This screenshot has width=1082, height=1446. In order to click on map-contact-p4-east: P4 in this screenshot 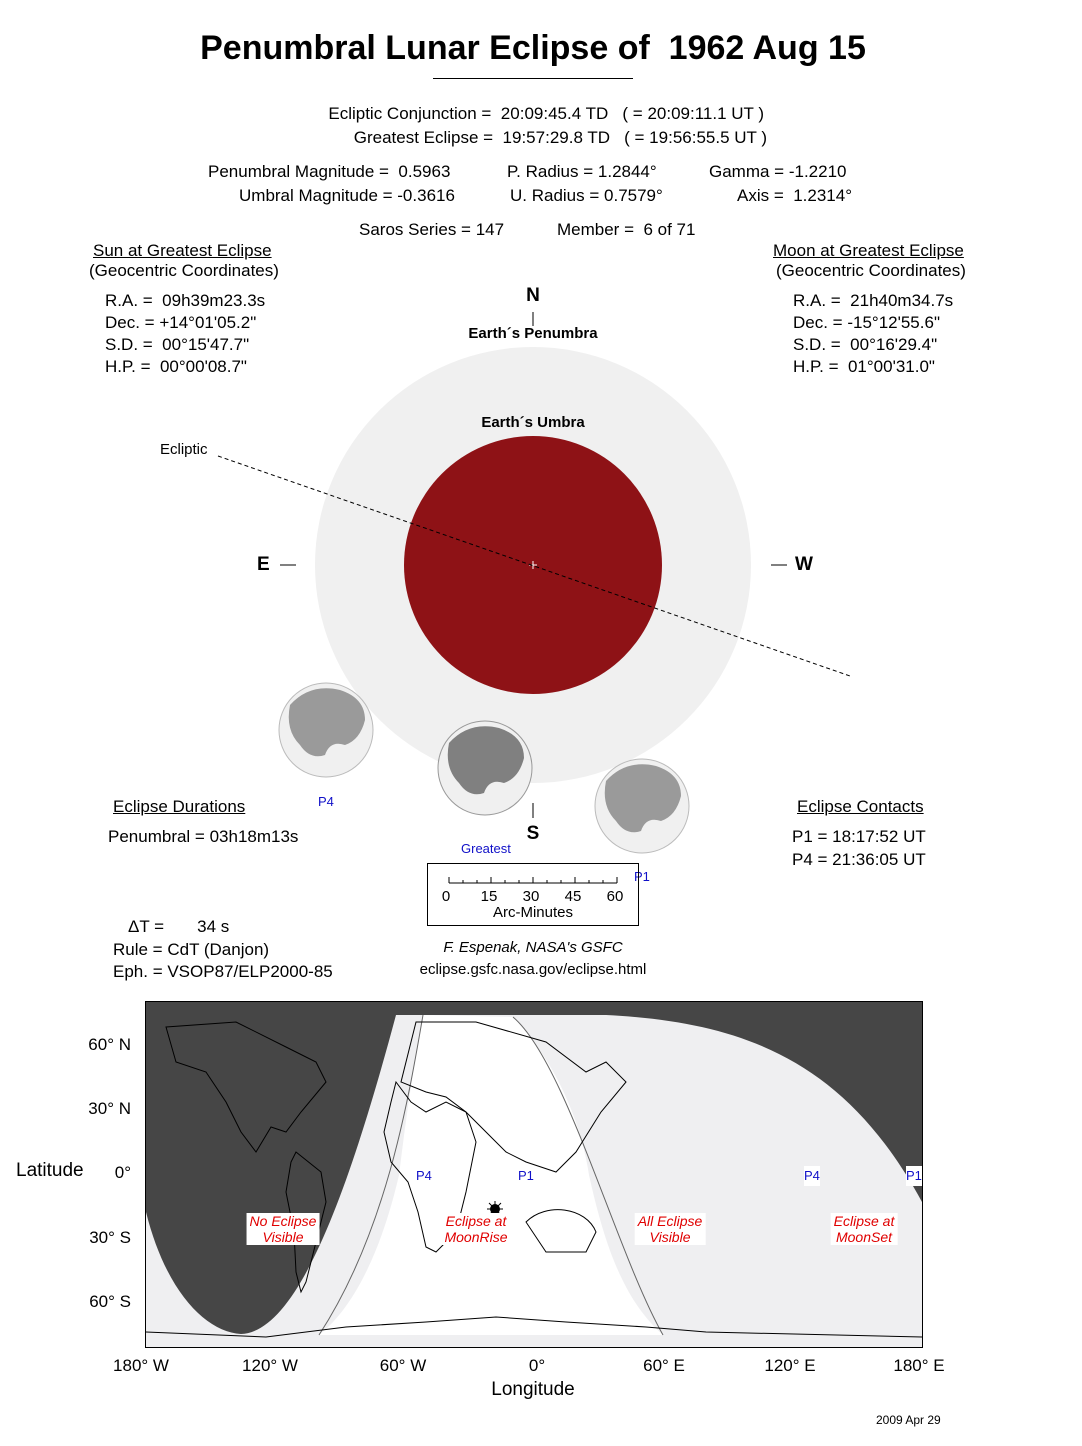, I will do `click(812, 1176)`.